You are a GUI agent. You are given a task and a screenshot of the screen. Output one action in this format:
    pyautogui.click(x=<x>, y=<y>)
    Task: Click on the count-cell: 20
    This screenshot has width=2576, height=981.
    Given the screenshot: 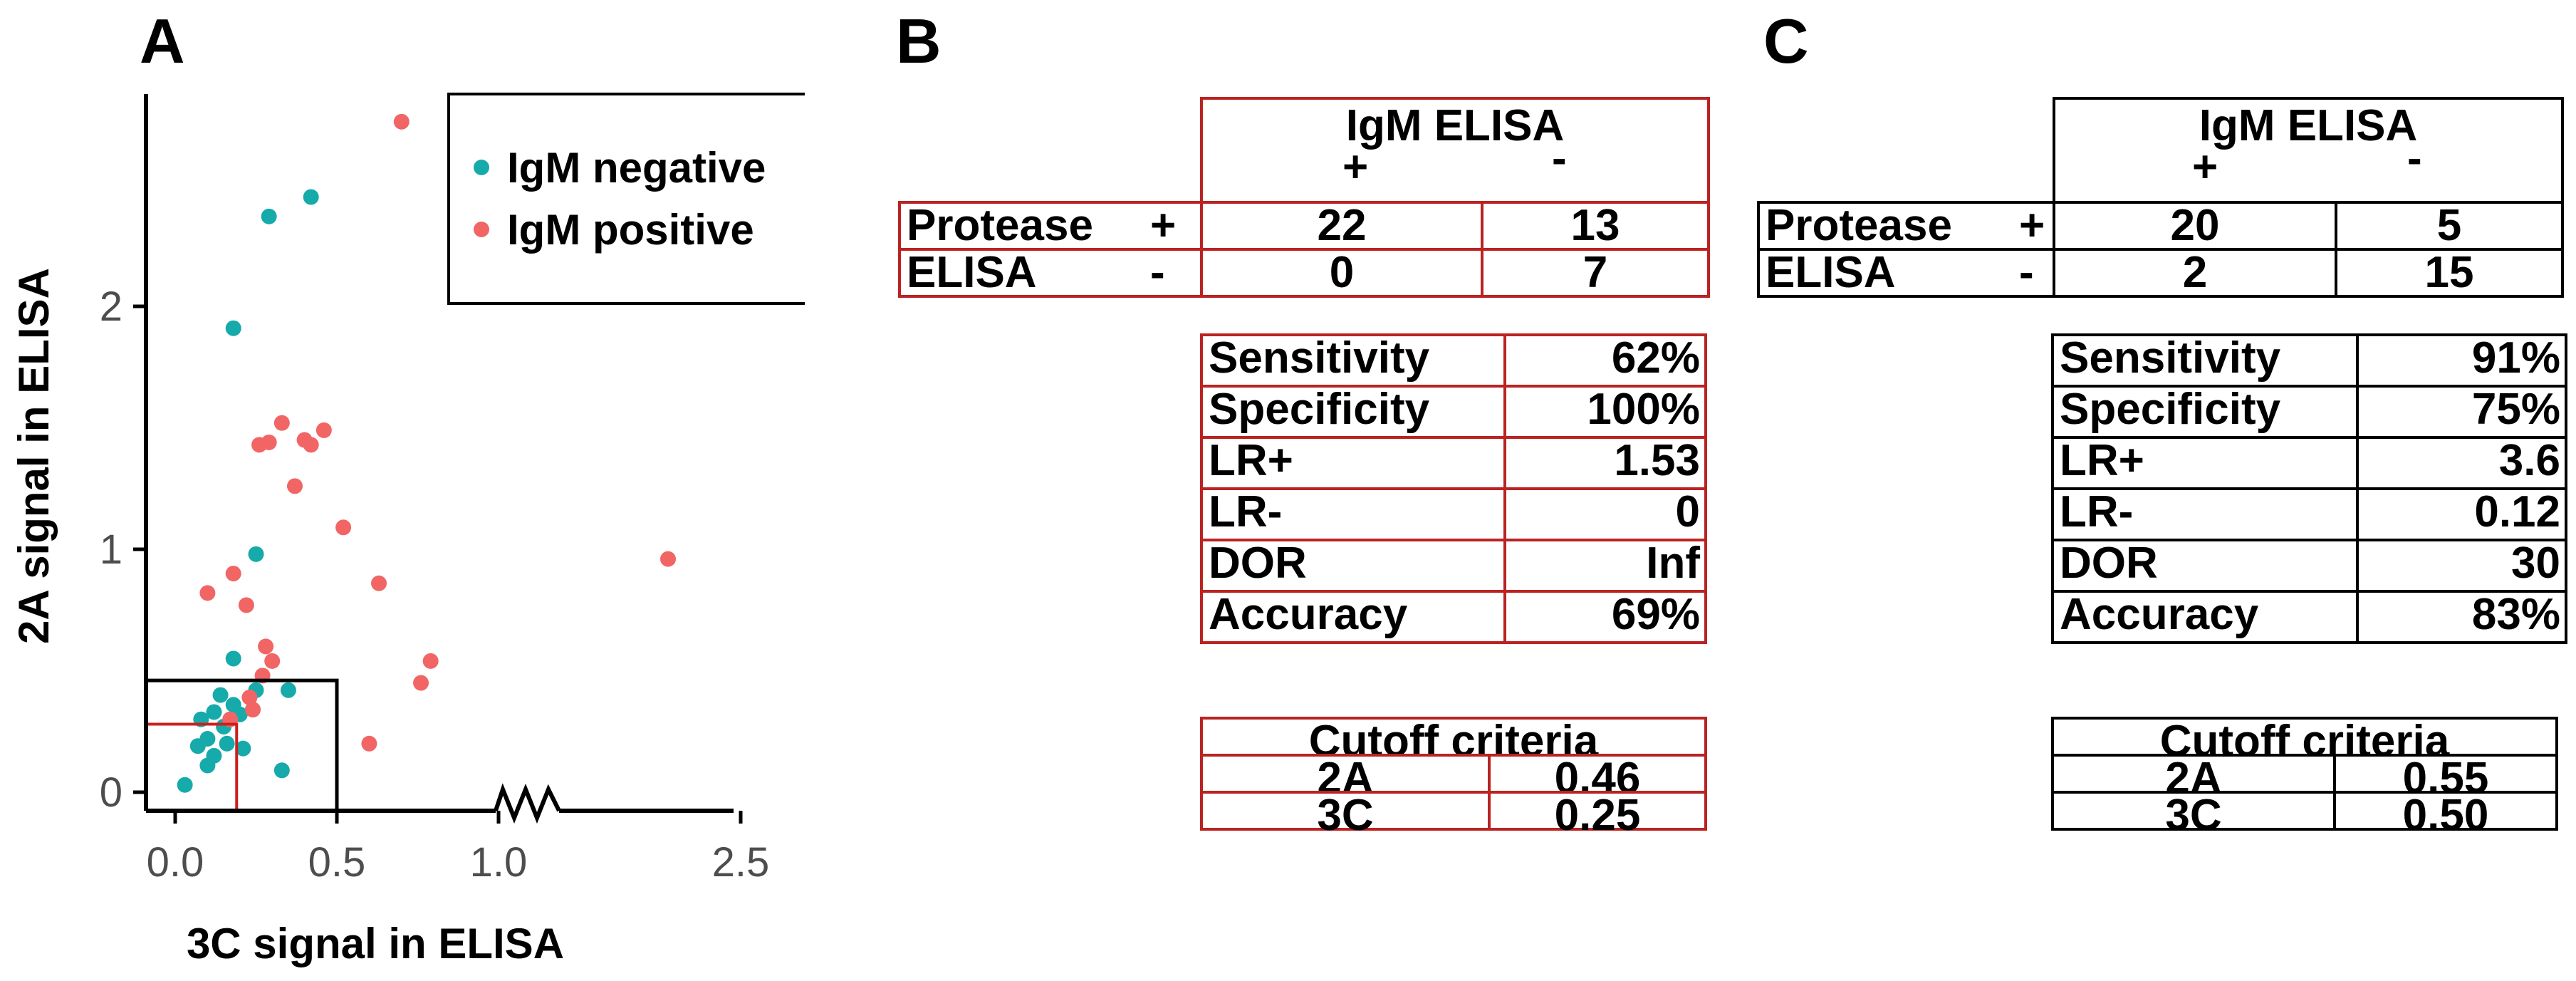 What is the action you would take?
    pyautogui.click(x=2195, y=226)
    